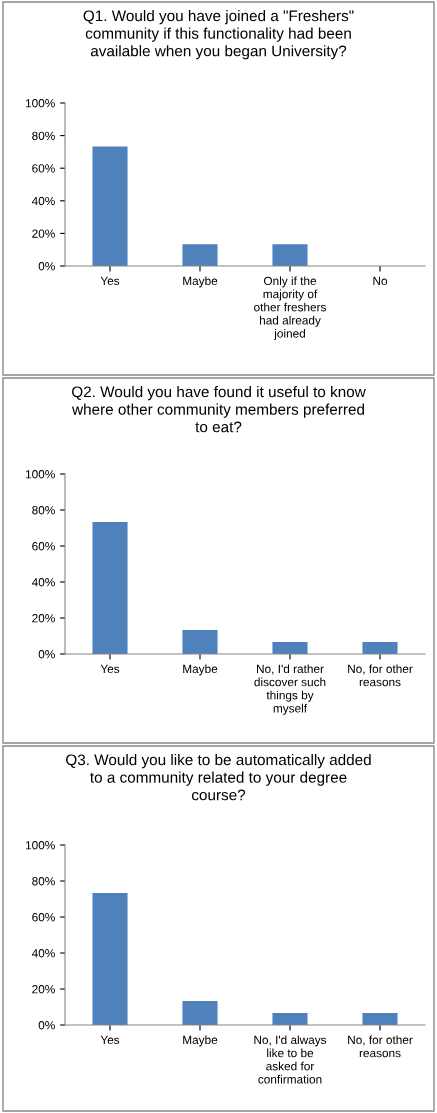 The width and height of the screenshot is (437, 1113). Describe the element at coordinates (218, 777) in the screenshot. I see `chart-title: Q3. Would you like to be automatically added to a community related to your degree course?` at that location.